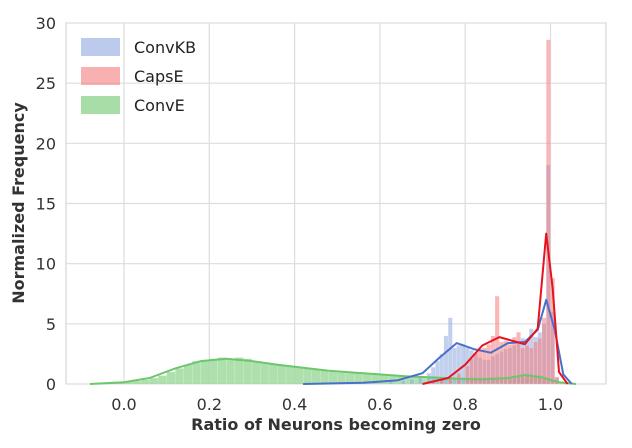  What do you see at coordinates (165, 47) in the screenshot?
I see `legend-label-convkb: ConvKB` at bounding box center [165, 47].